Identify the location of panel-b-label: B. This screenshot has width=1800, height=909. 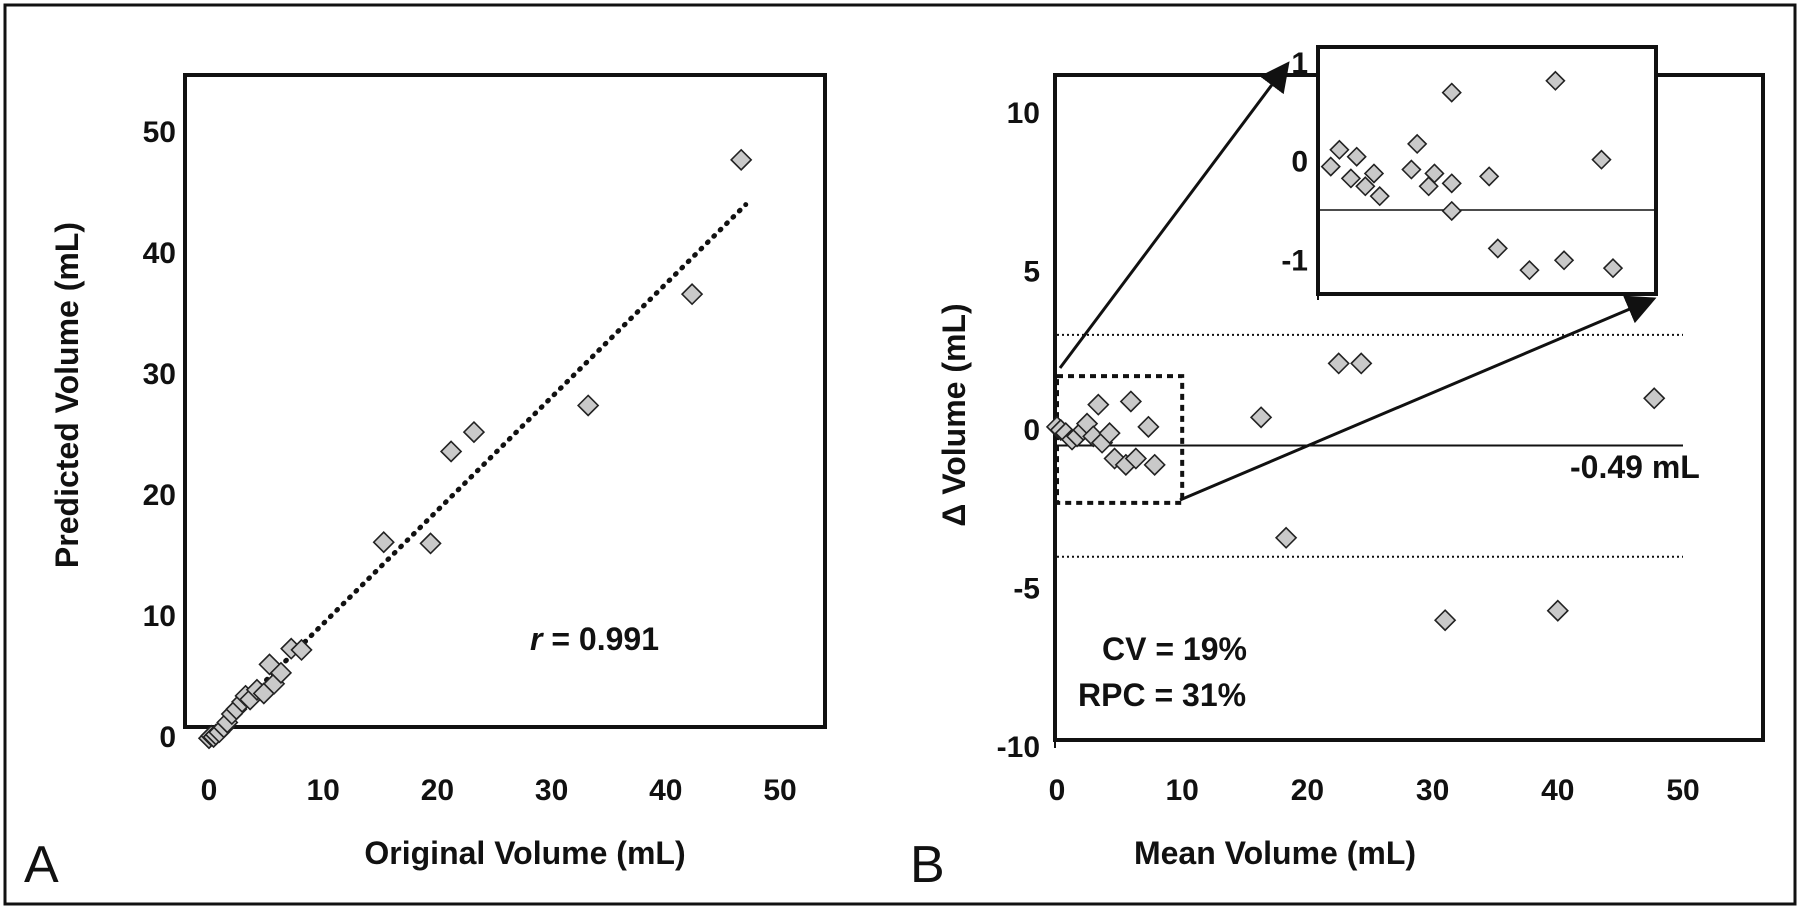
(927, 865).